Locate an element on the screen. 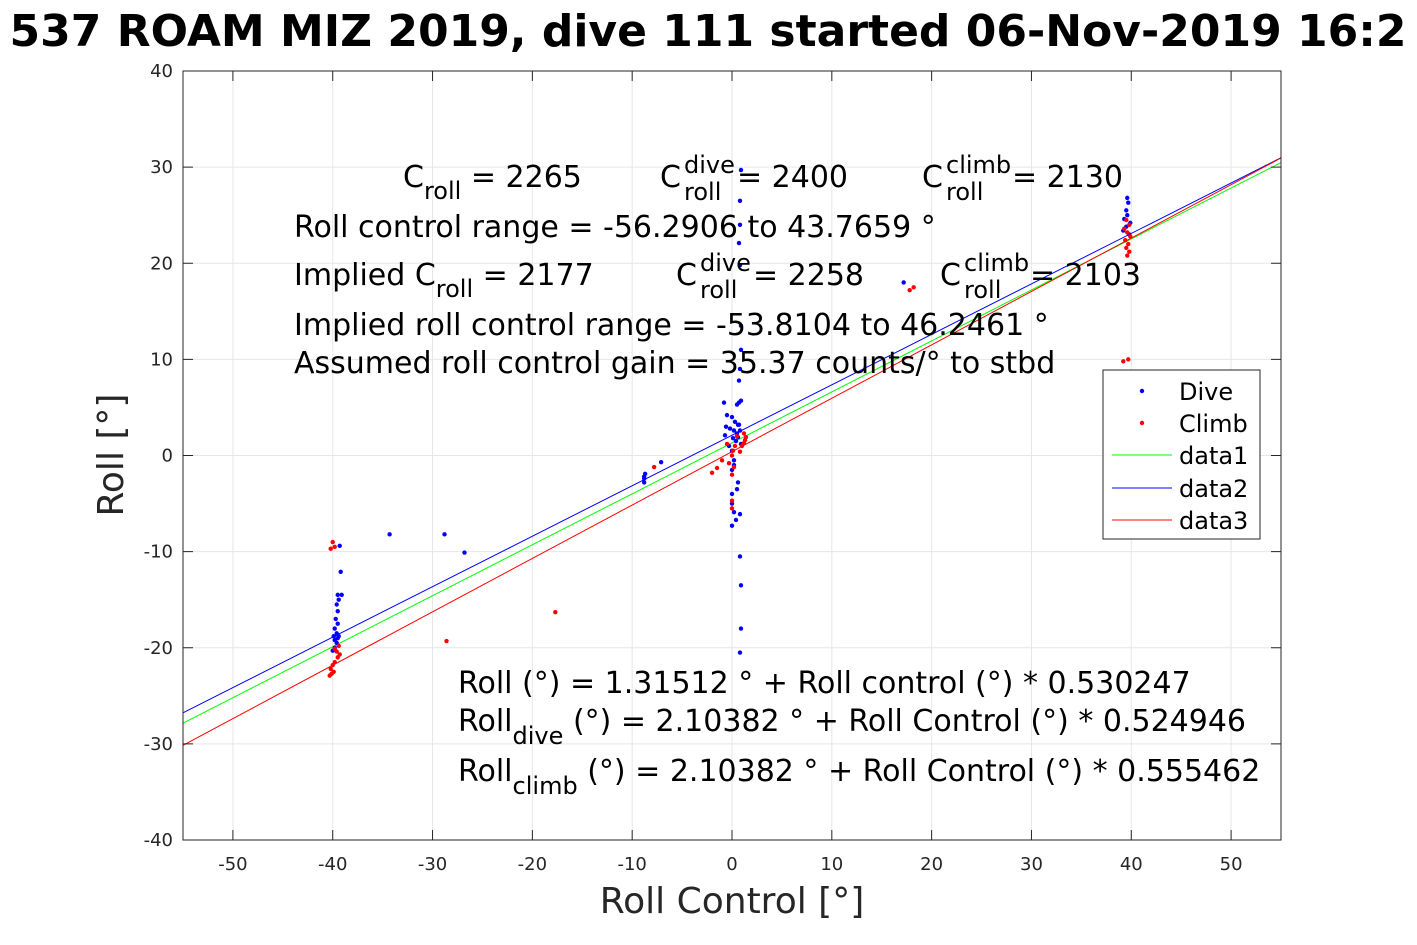 The width and height of the screenshot is (1417, 945). implied-c-climb-annotation: C is located at coordinates (950, 275).